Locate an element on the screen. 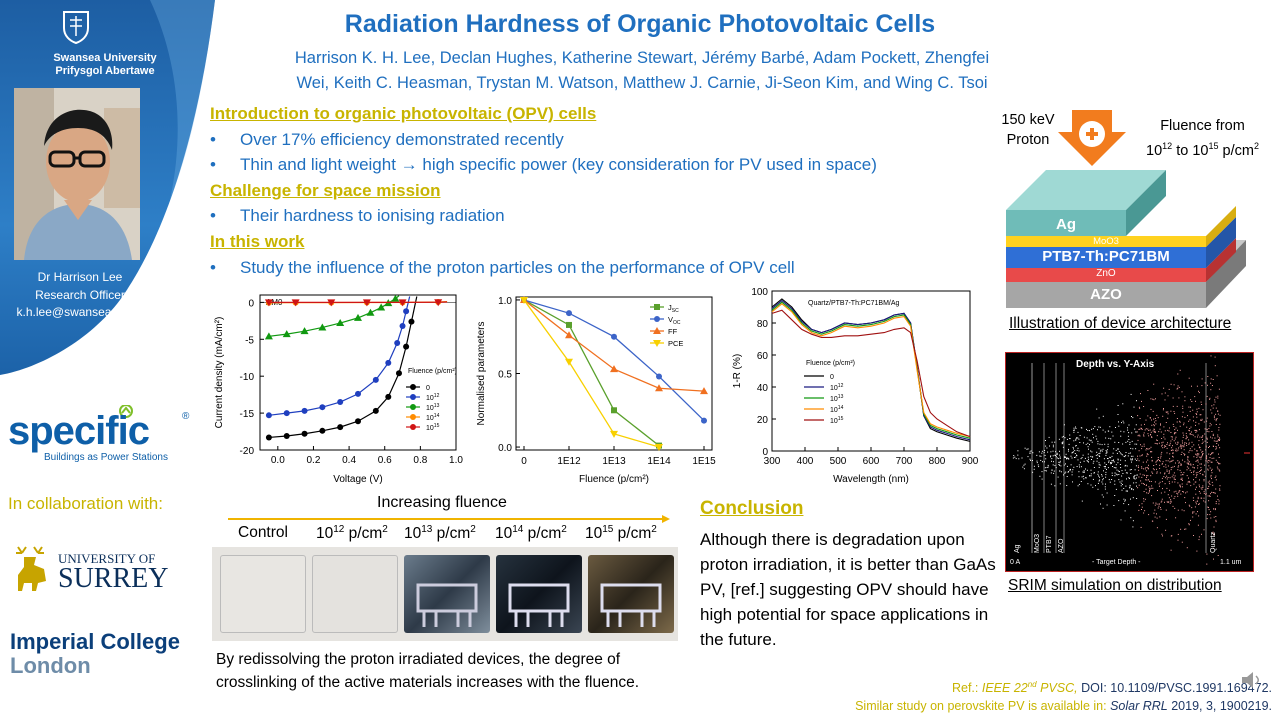  speaker-icon is located at coordinates (1252, 680).